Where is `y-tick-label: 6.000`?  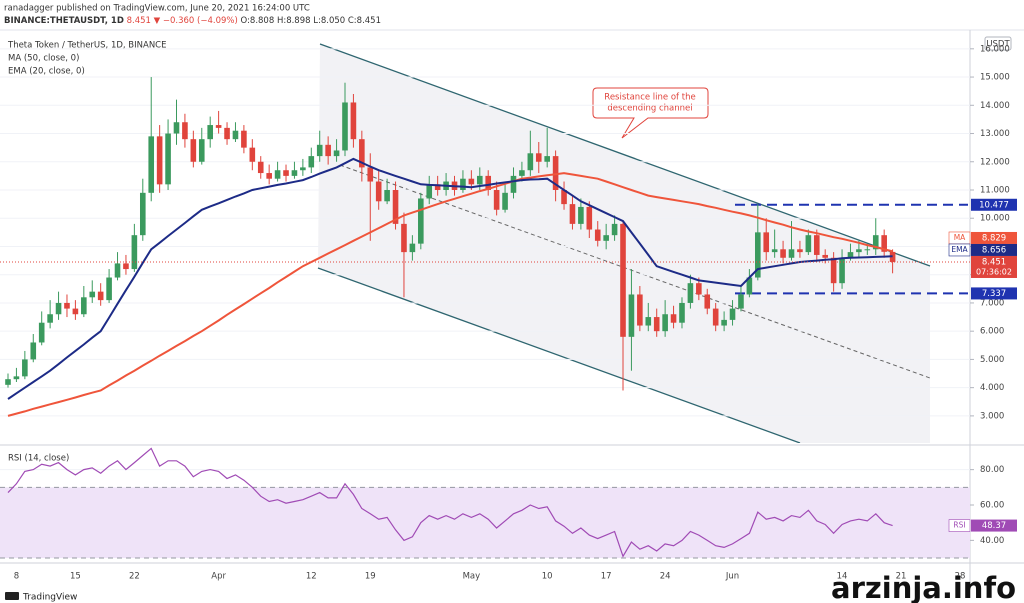
y-tick-label: 6.000 is located at coordinates (992, 332).